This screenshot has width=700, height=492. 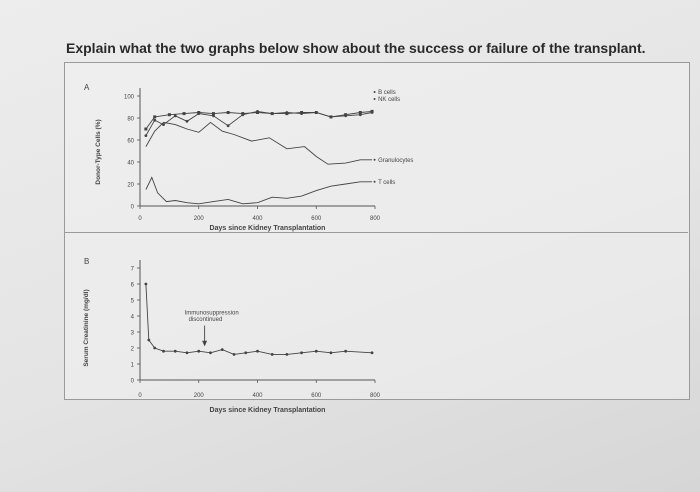 I want to click on legend-label: T cells, so click(x=386, y=183).